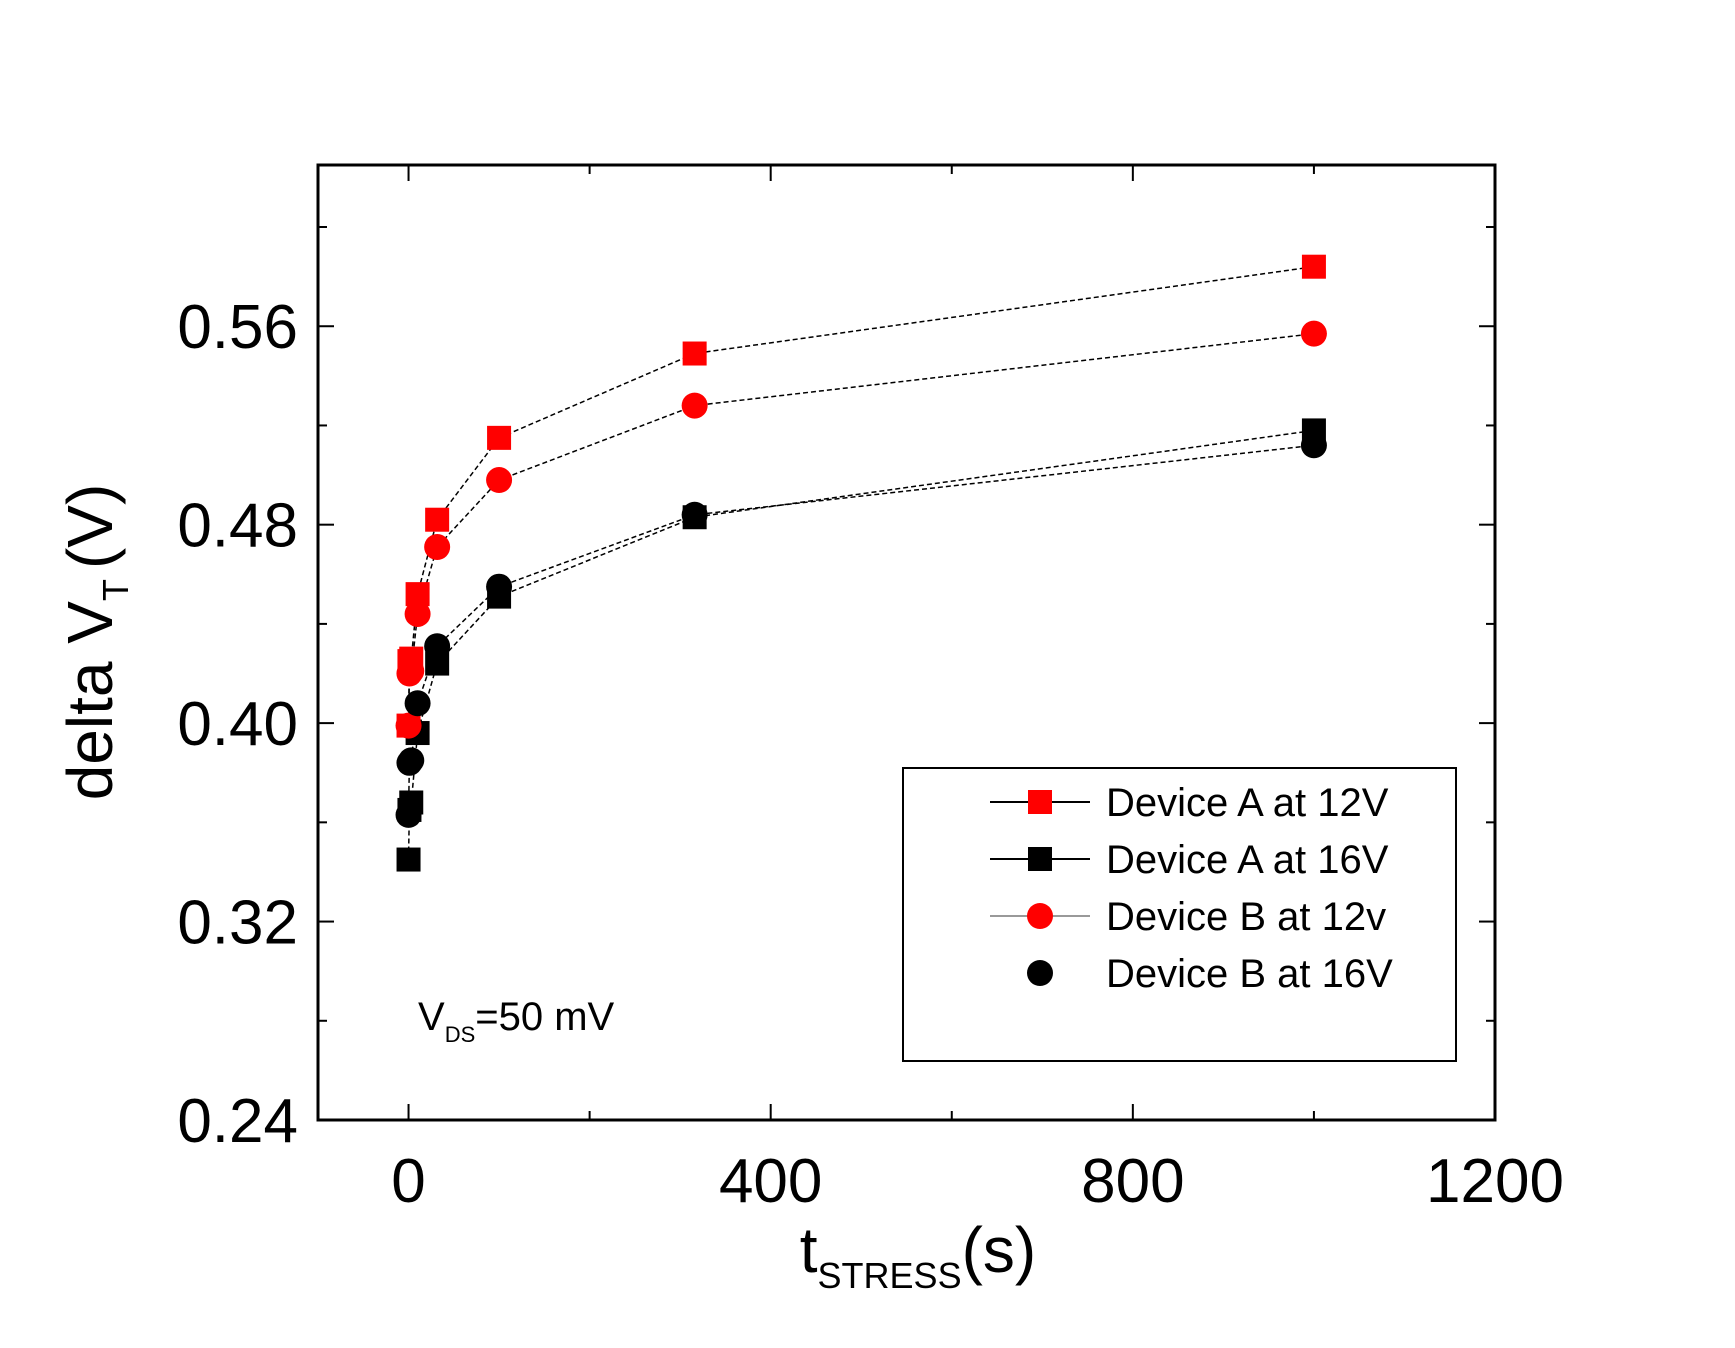 The image size is (1735, 1348). What do you see at coordinates (770, 1181) in the screenshot?
I see `x-tick-label: 400` at bounding box center [770, 1181].